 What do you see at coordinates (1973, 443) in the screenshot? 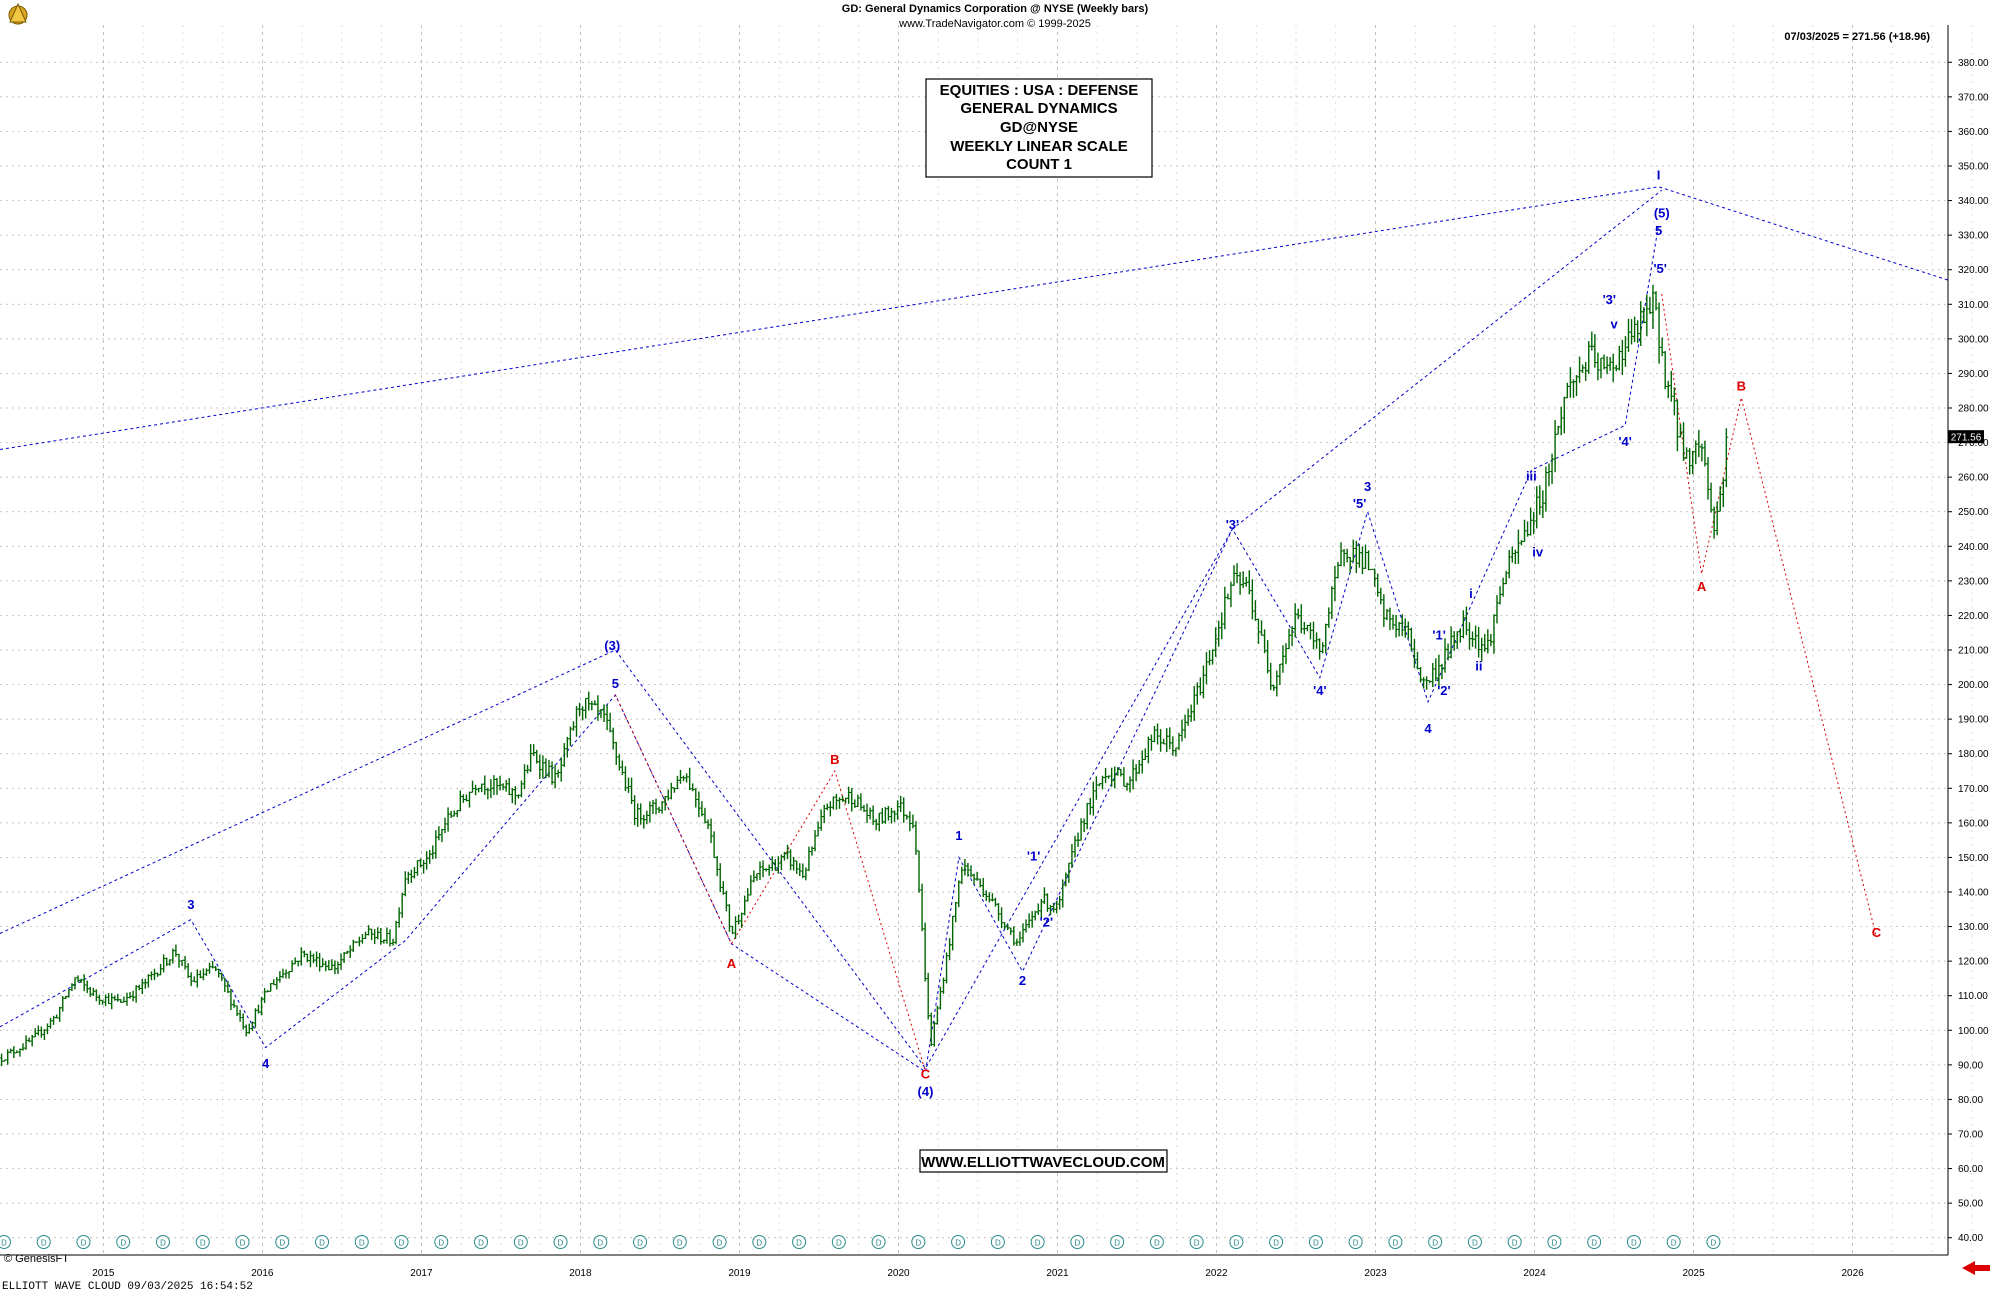
I see `y-tick-label: 270.00` at bounding box center [1973, 443].